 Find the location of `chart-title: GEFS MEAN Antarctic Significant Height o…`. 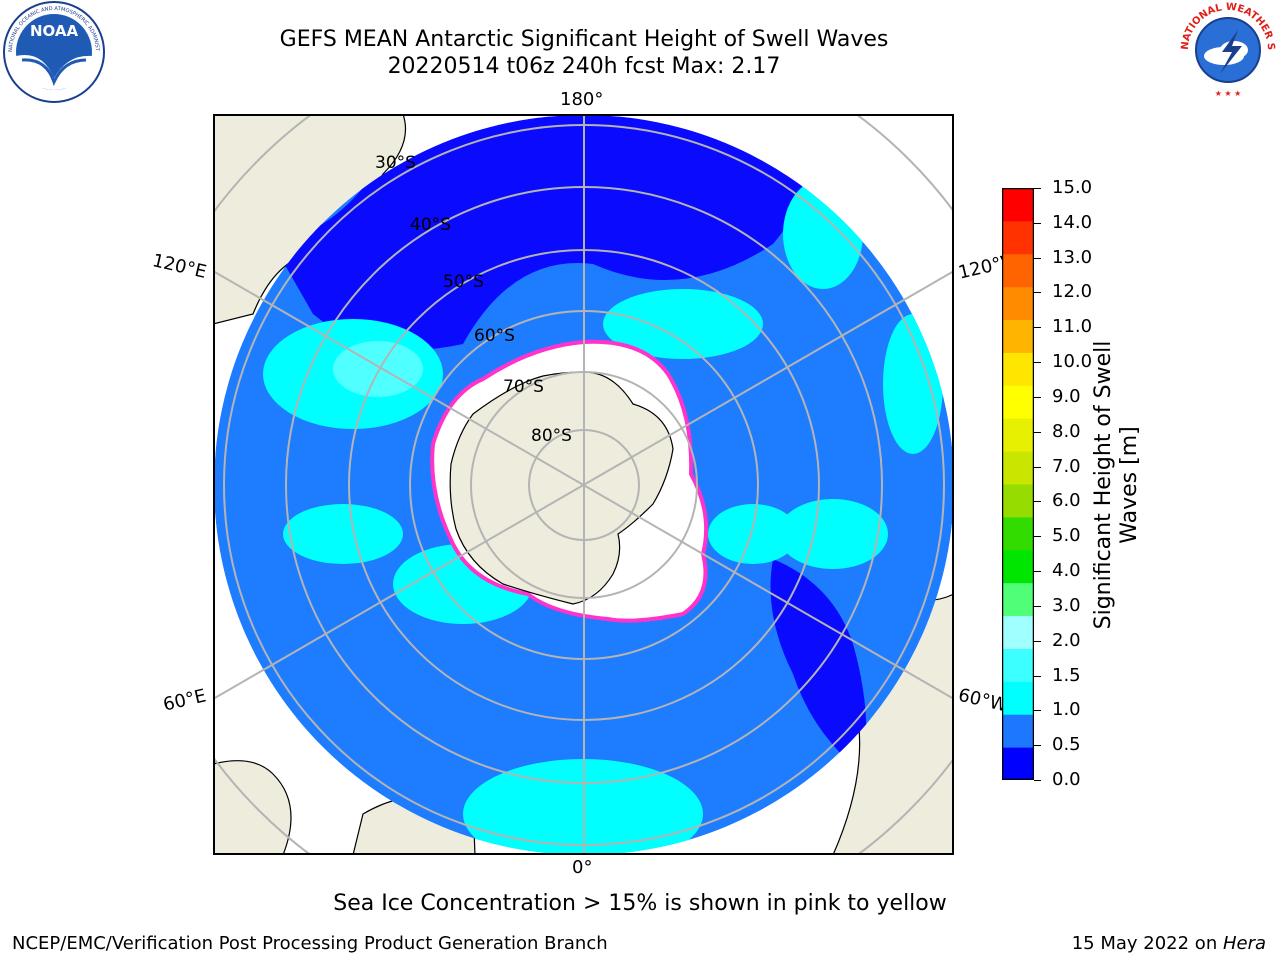

chart-title: GEFS MEAN Antarctic Significant Height o… is located at coordinates (584, 39).